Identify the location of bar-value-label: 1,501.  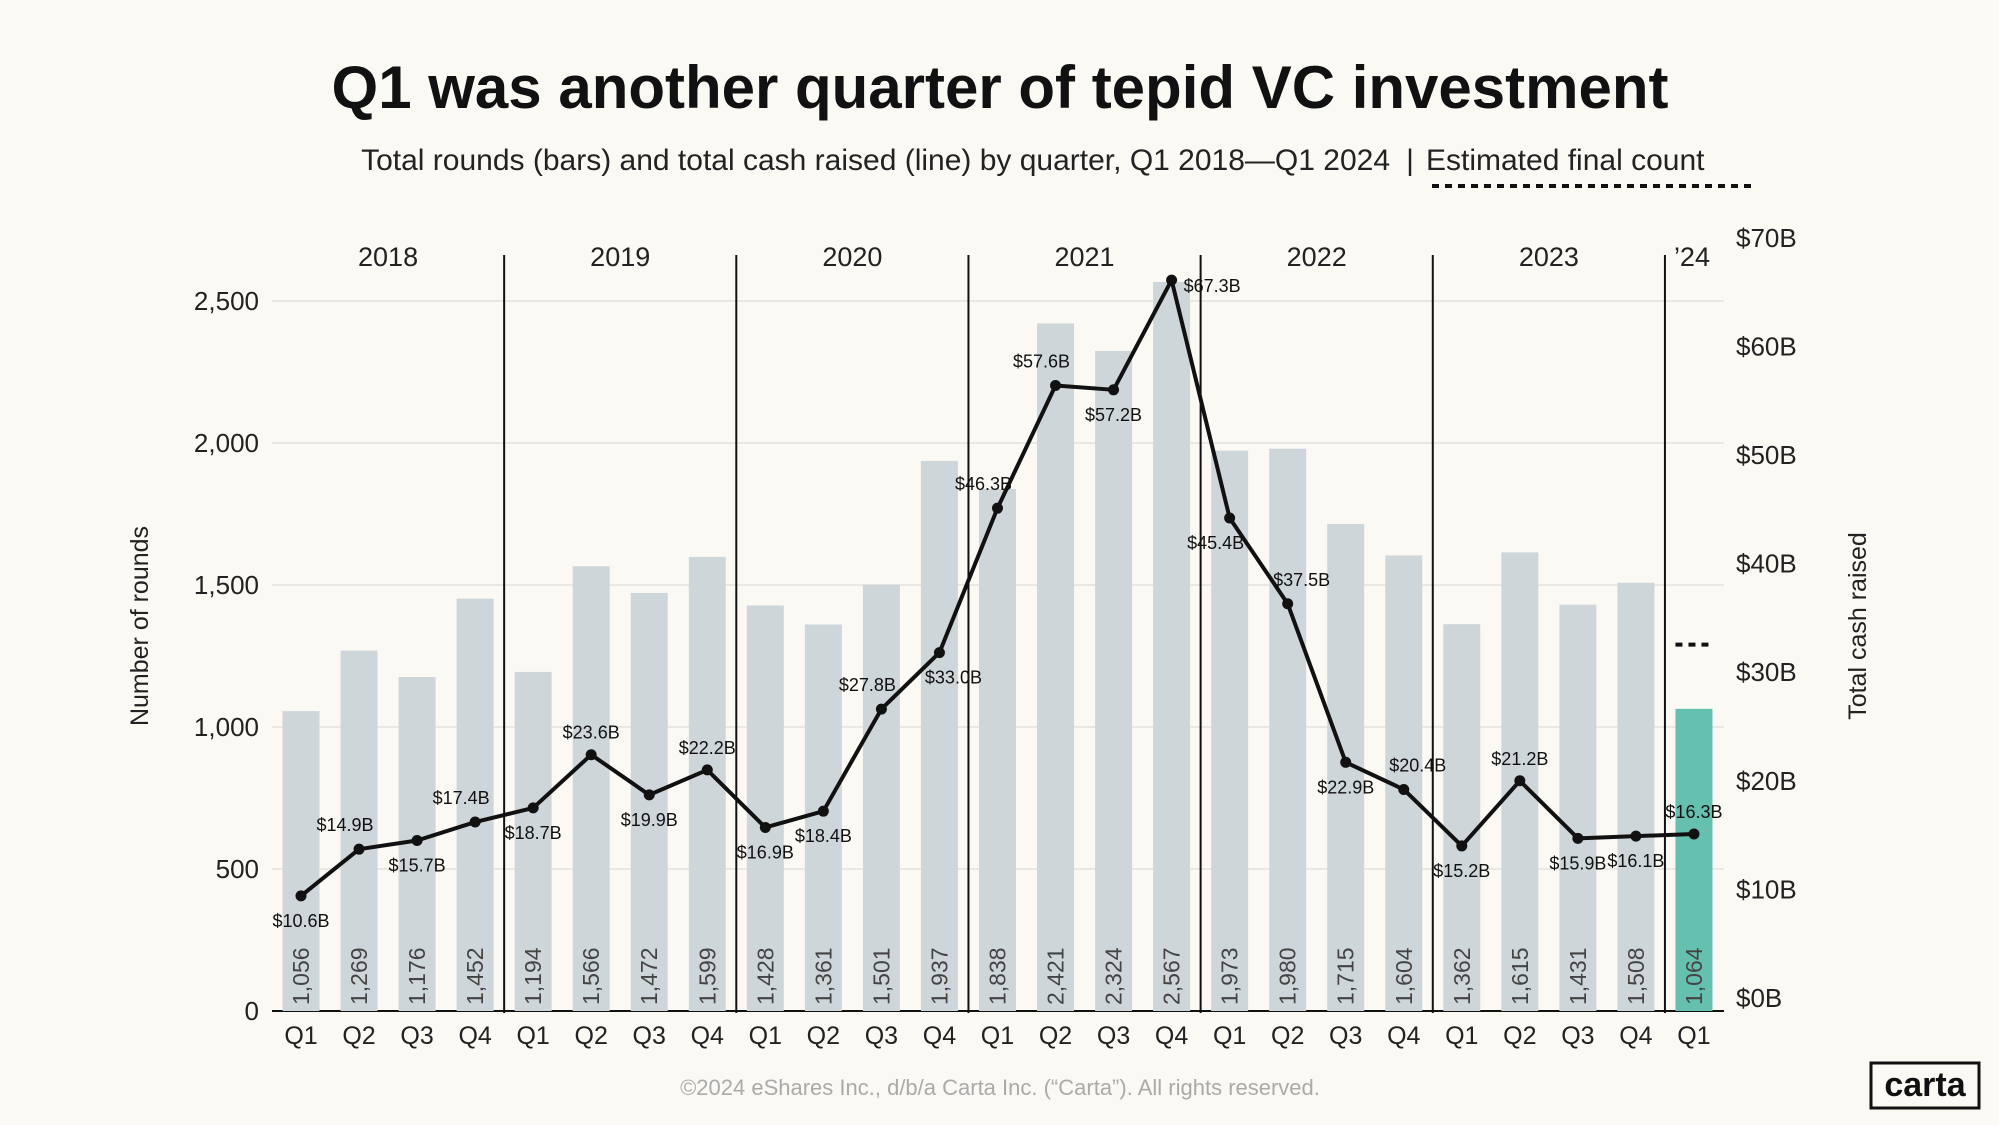
(881, 976).